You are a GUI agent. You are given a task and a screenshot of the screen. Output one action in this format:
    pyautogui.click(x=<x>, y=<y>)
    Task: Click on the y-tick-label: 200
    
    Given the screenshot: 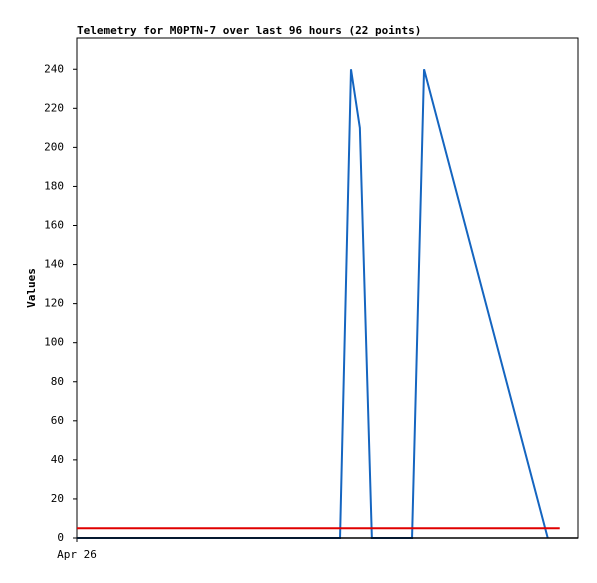 What is the action you would take?
    pyautogui.click(x=54, y=146)
    